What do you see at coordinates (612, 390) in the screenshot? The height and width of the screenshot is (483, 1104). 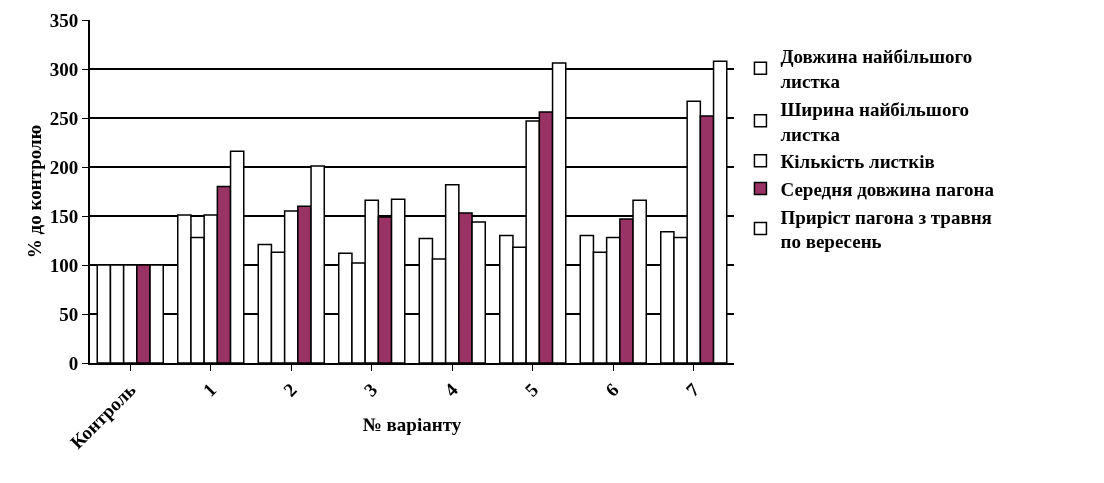 I see `x-tick-label: 6` at bounding box center [612, 390].